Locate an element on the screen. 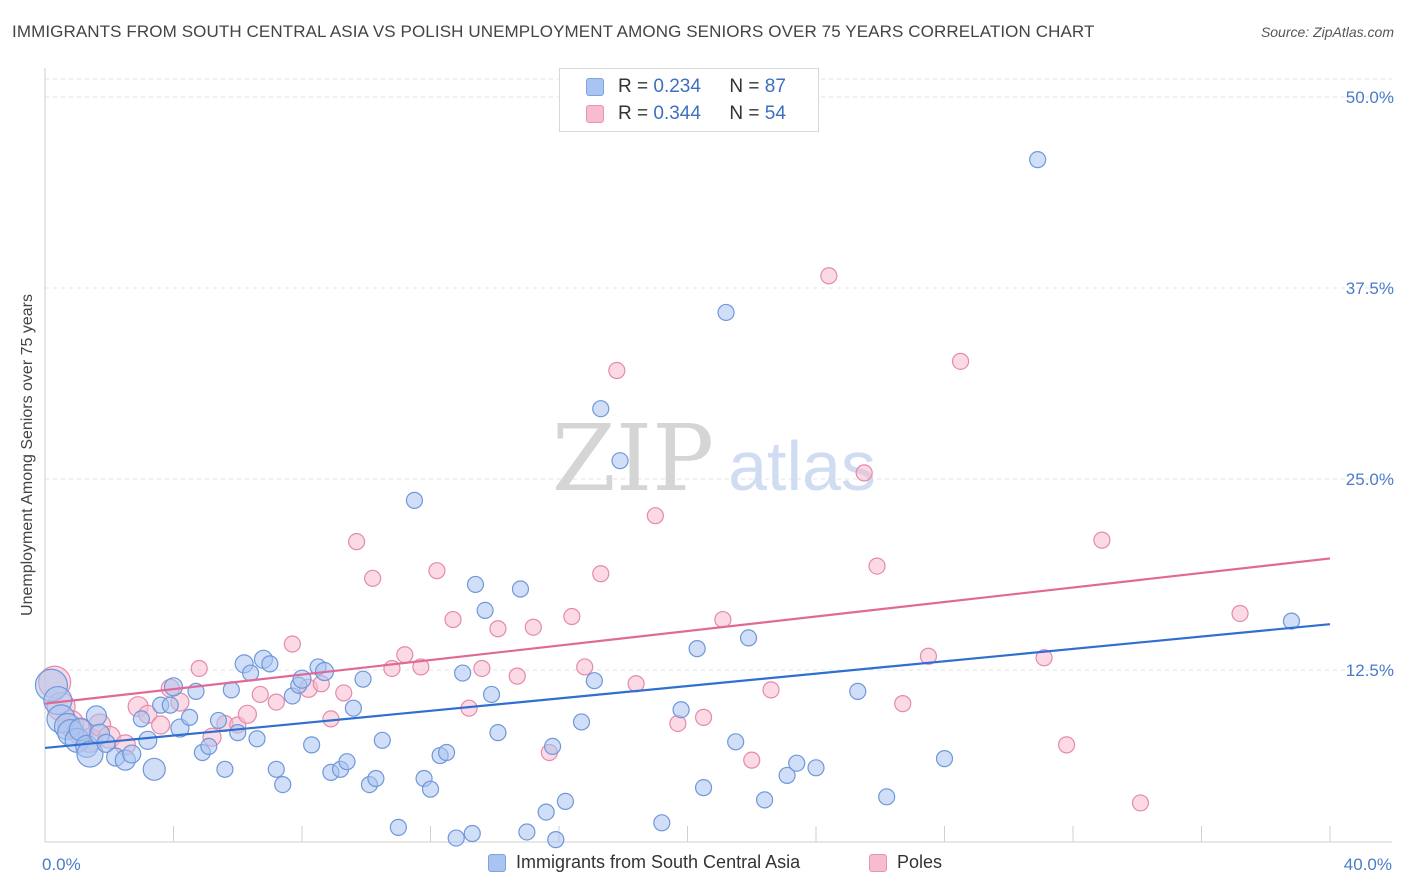 The width and height of the screenshot is (1406, 892). series-label-pink: Poles is located at coordinates (920, 862).